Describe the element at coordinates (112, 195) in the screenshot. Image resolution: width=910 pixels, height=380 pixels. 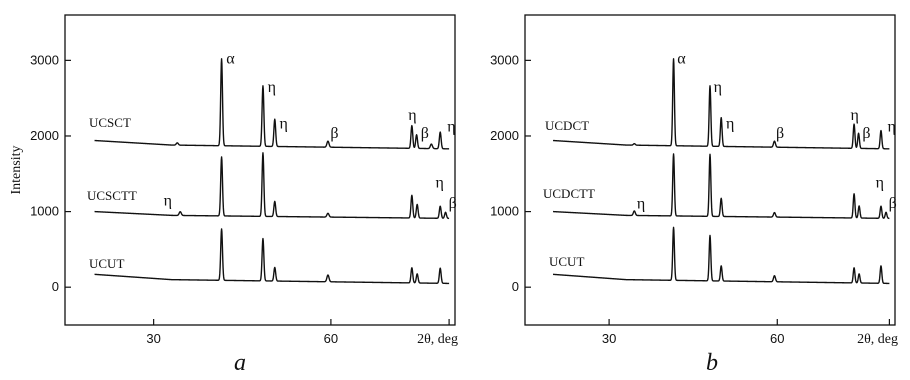
I see `series-label: UCSCTT` at that location.